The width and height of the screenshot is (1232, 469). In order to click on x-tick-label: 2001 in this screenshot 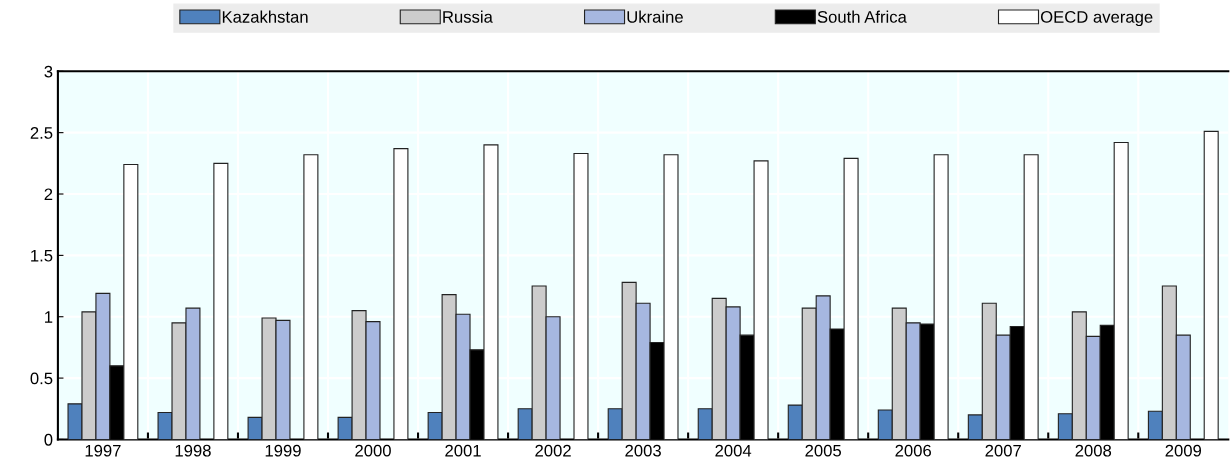, I will do `click(463, 450)`.